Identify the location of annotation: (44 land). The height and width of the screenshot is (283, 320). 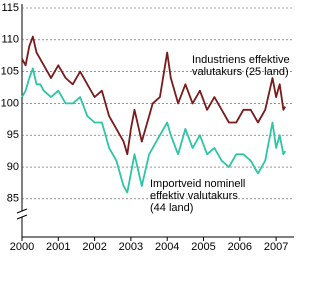
(171, 208).